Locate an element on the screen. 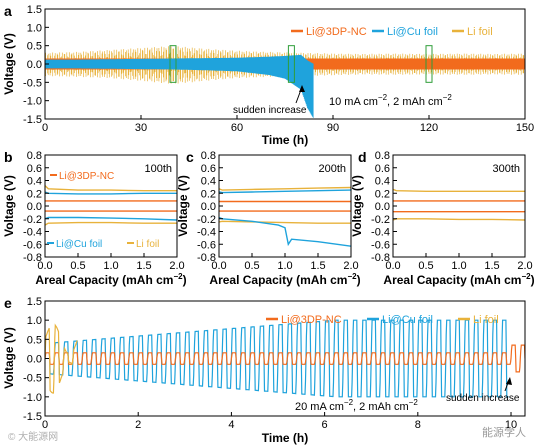 This screenshot has height=448, width=554. x-tick-label: 8 is located at coordinates (418, 425).